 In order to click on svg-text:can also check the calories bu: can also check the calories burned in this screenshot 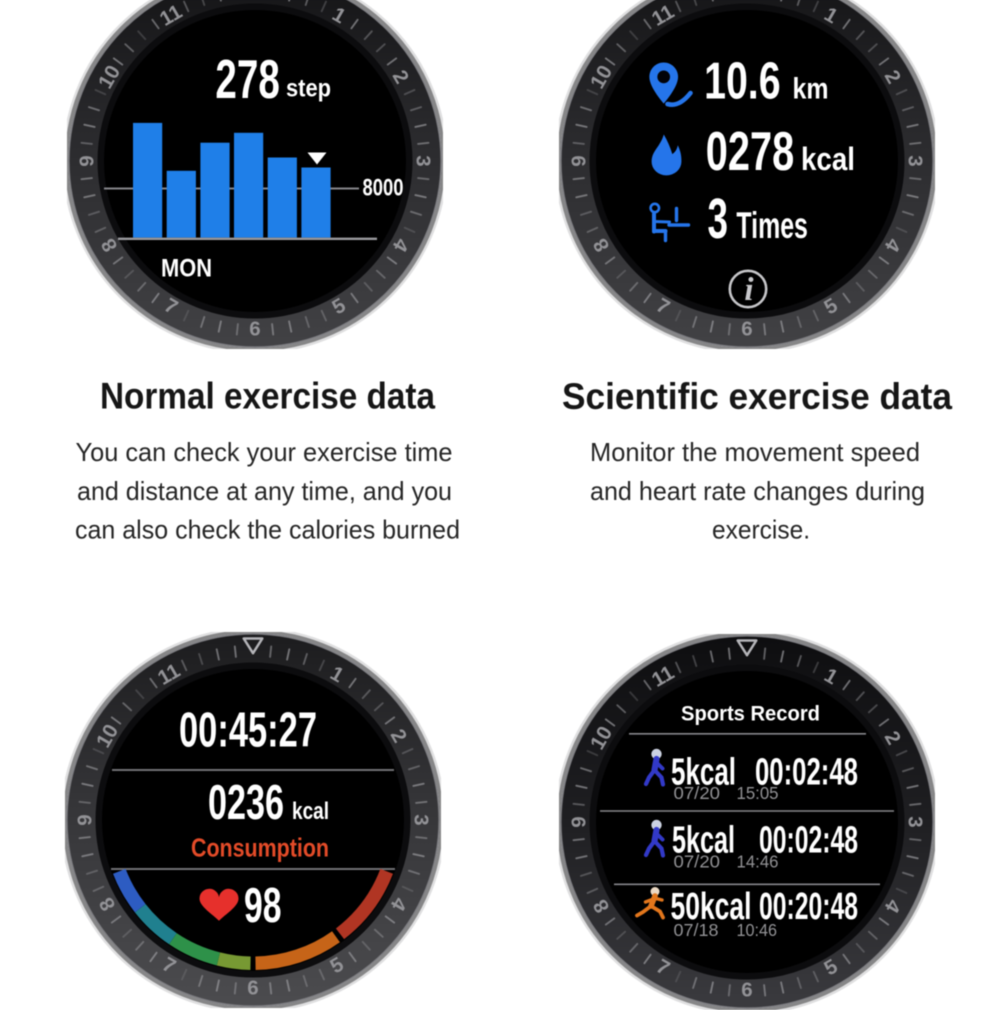, I will do `click(267, 530)`.